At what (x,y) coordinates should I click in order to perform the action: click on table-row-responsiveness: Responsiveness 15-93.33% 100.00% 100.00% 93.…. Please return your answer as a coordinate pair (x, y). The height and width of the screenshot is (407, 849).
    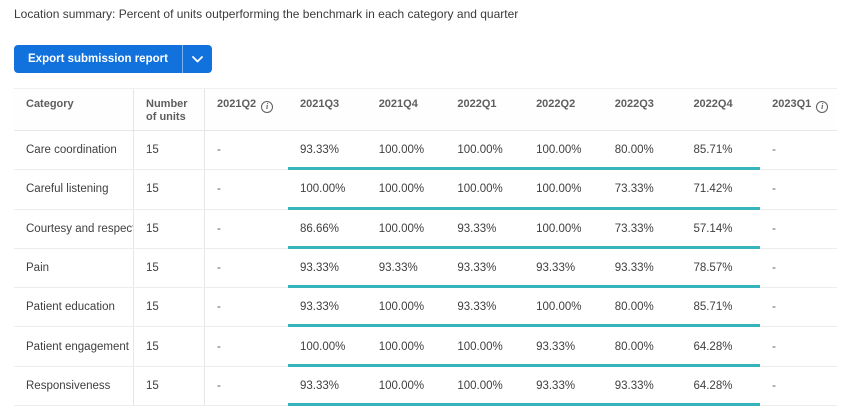
    Looking at the image, I should click on (425, 386).